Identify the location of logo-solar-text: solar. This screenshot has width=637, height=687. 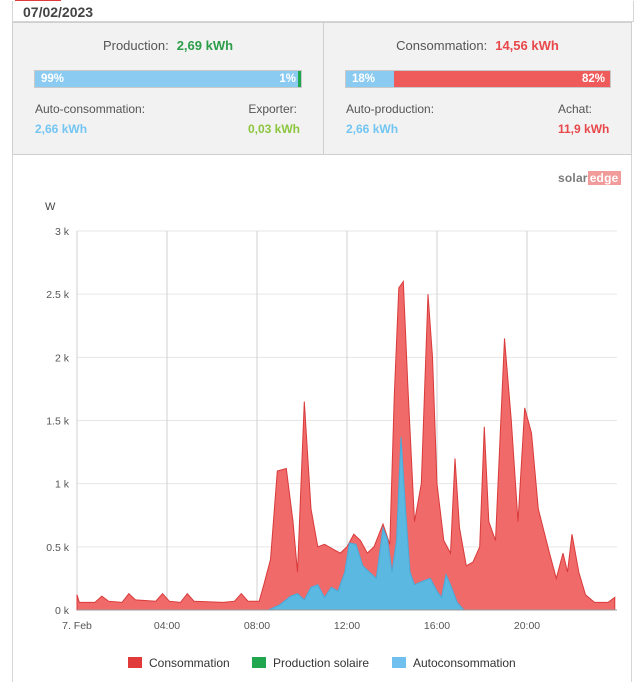
(573, 178).